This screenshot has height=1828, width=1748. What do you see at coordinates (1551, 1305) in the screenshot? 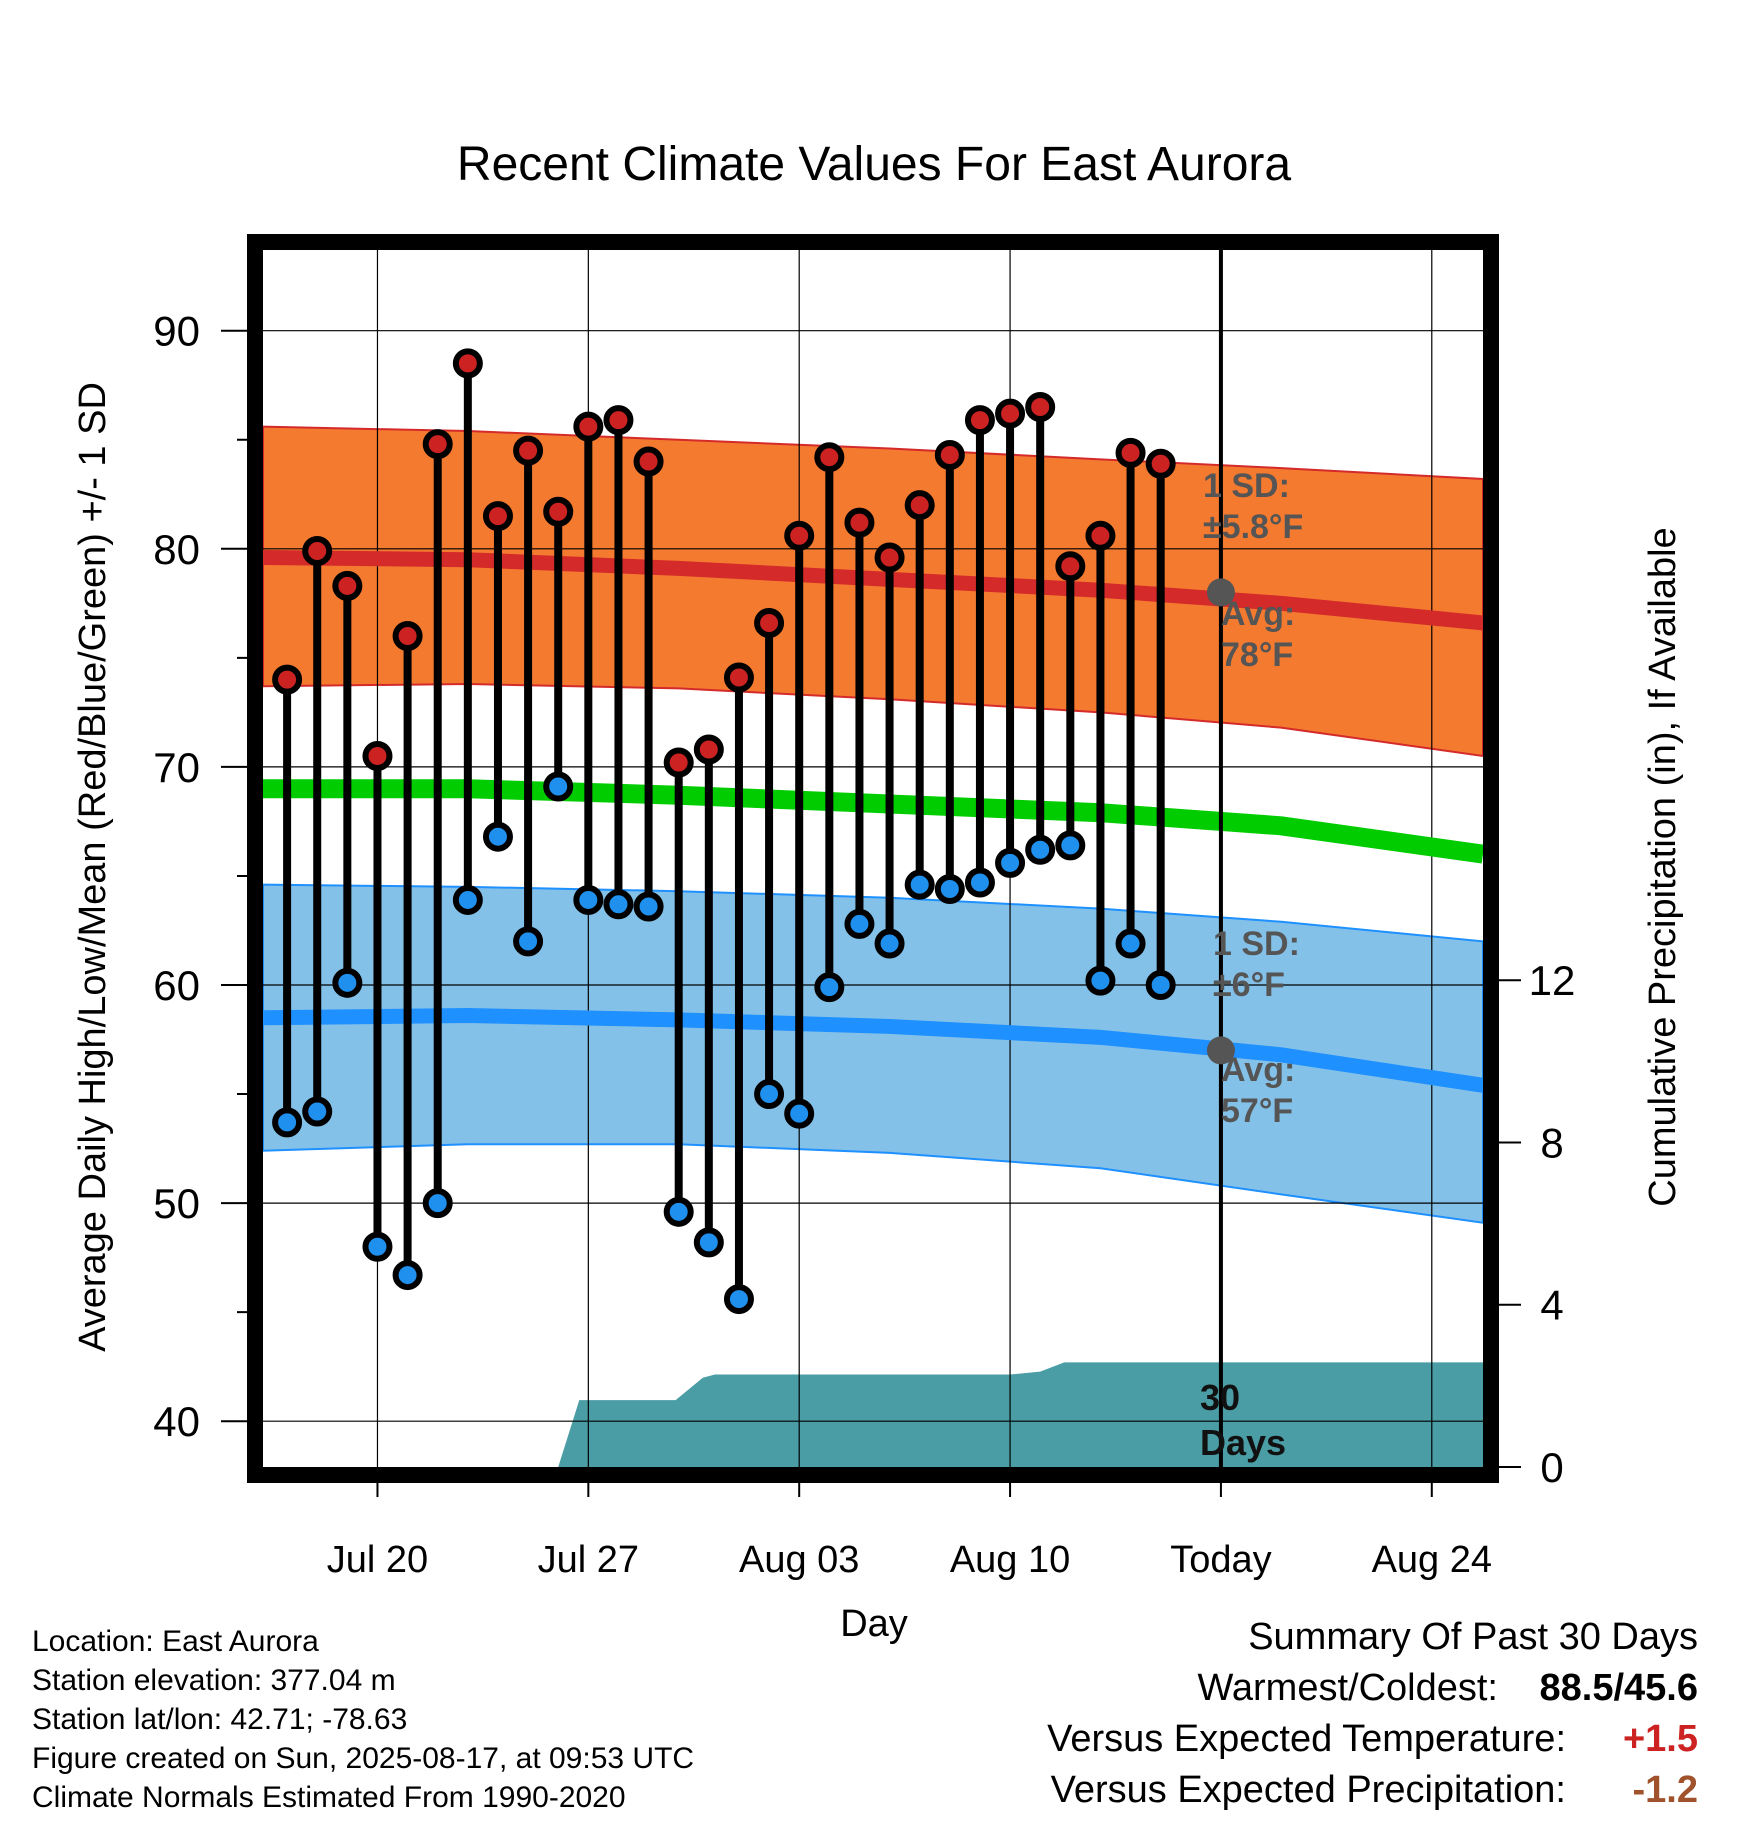
I see `y2-tick-label-4: 4` at bounding box center [1551, 1305].